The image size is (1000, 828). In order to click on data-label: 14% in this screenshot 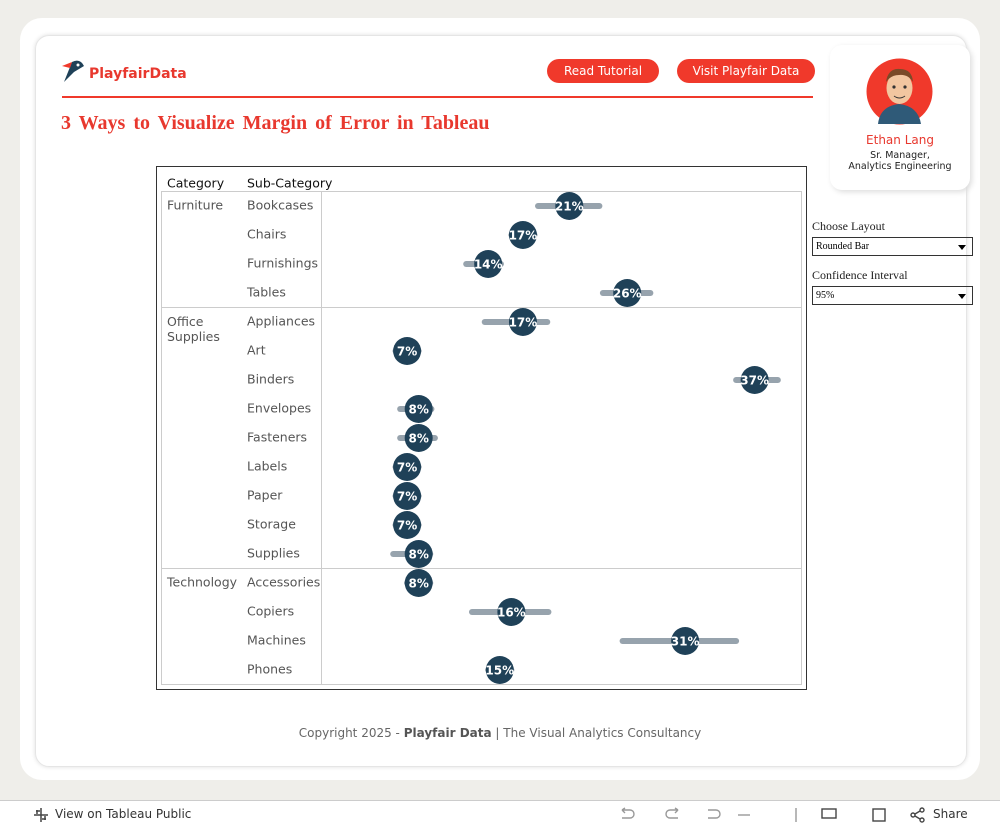, I will do `click(488, 265)`.